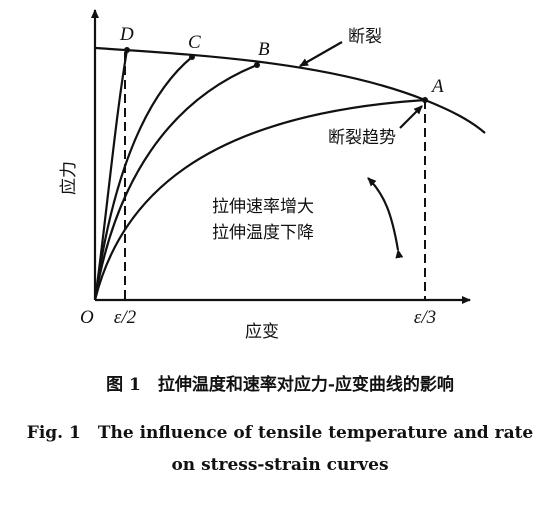  What do you see at coordinates (143, 178) in the screenshot?
I see `curve-c` at bounding box center [143, 178].